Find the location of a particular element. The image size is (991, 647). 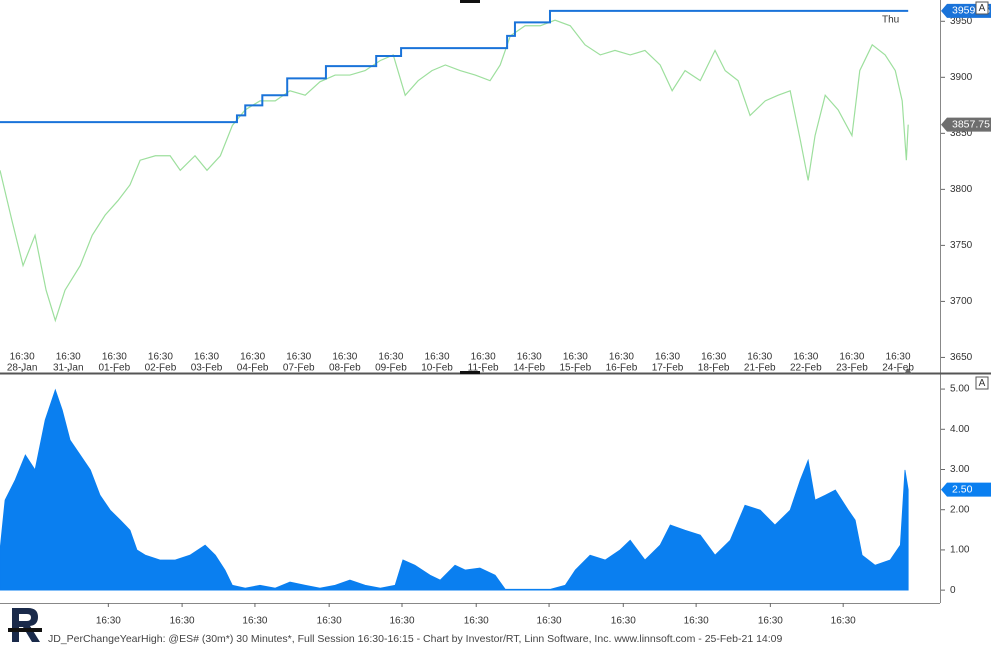

x-tick-label: 08-Feb is located at coordinates (345, 368).